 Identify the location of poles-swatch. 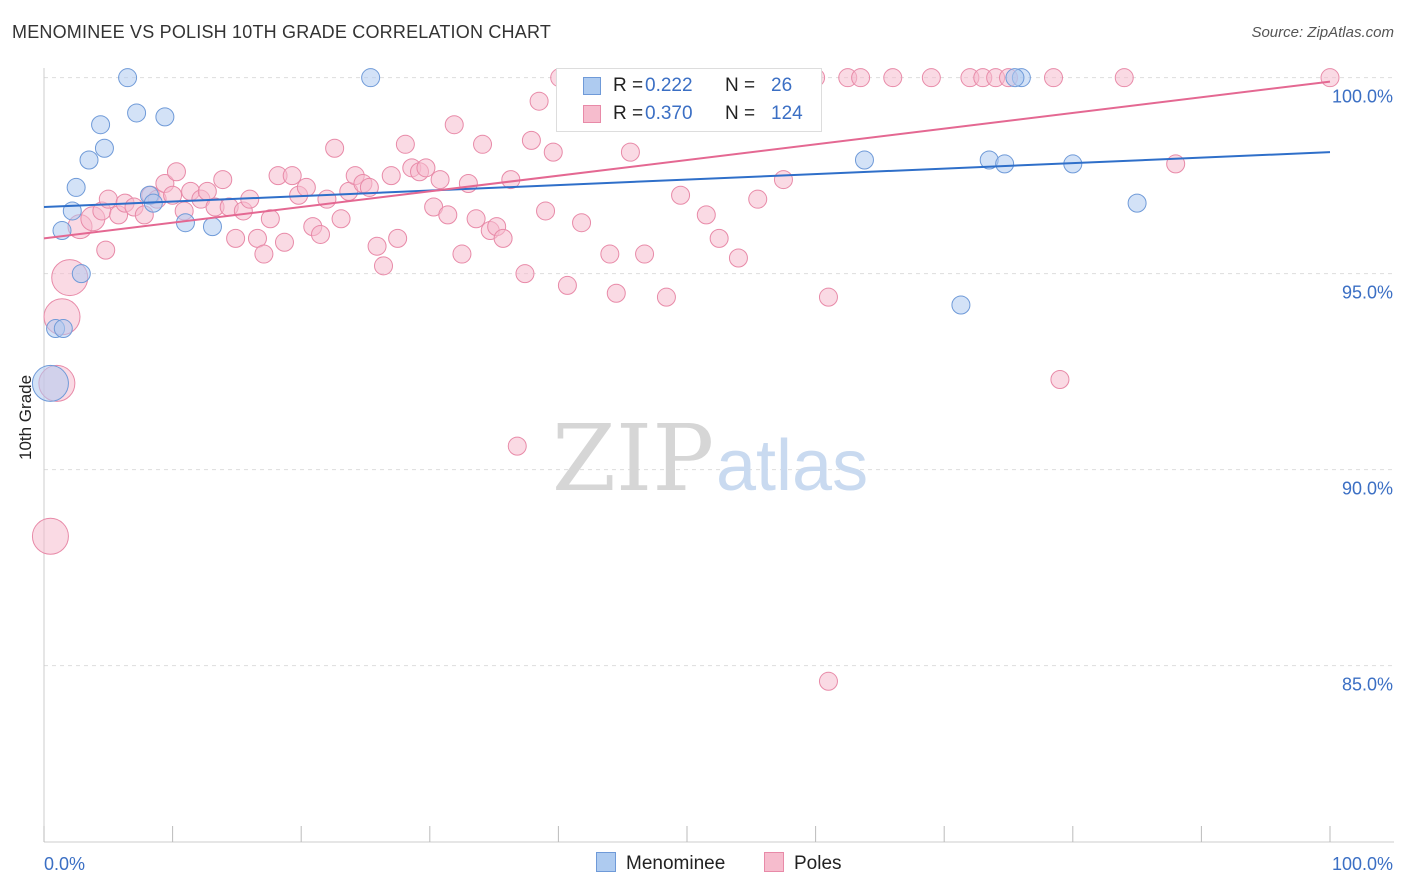
(592, 114).